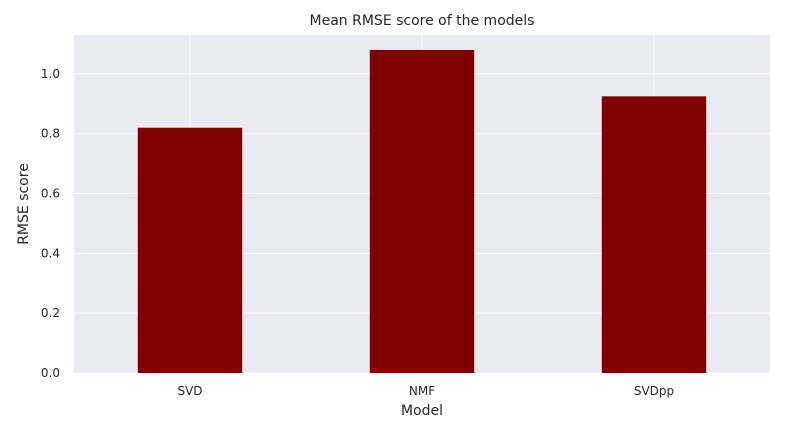  What do you see at coordinates (50, 223) in the screenshot?
I see `y-ticks: 0.0 0.2 0.4 0.6 0.8 1.0` at bounding box center [50, 223].